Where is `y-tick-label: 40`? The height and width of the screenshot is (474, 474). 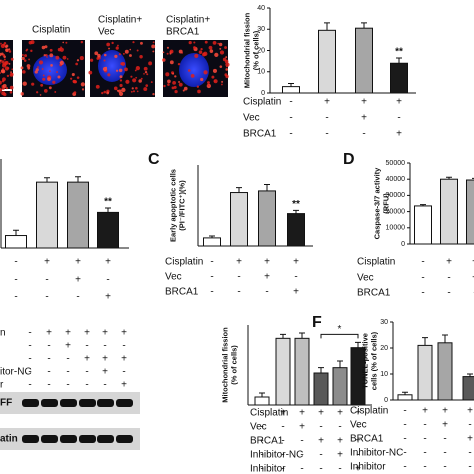 y-tick-label: 40 is located at coordinates (261, 8).